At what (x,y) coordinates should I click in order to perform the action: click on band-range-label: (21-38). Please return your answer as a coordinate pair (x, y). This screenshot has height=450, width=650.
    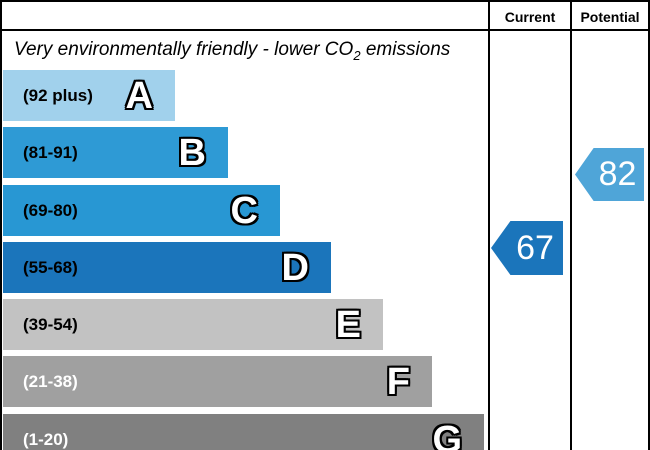
    Looking at the image, I should click on (50, 381).